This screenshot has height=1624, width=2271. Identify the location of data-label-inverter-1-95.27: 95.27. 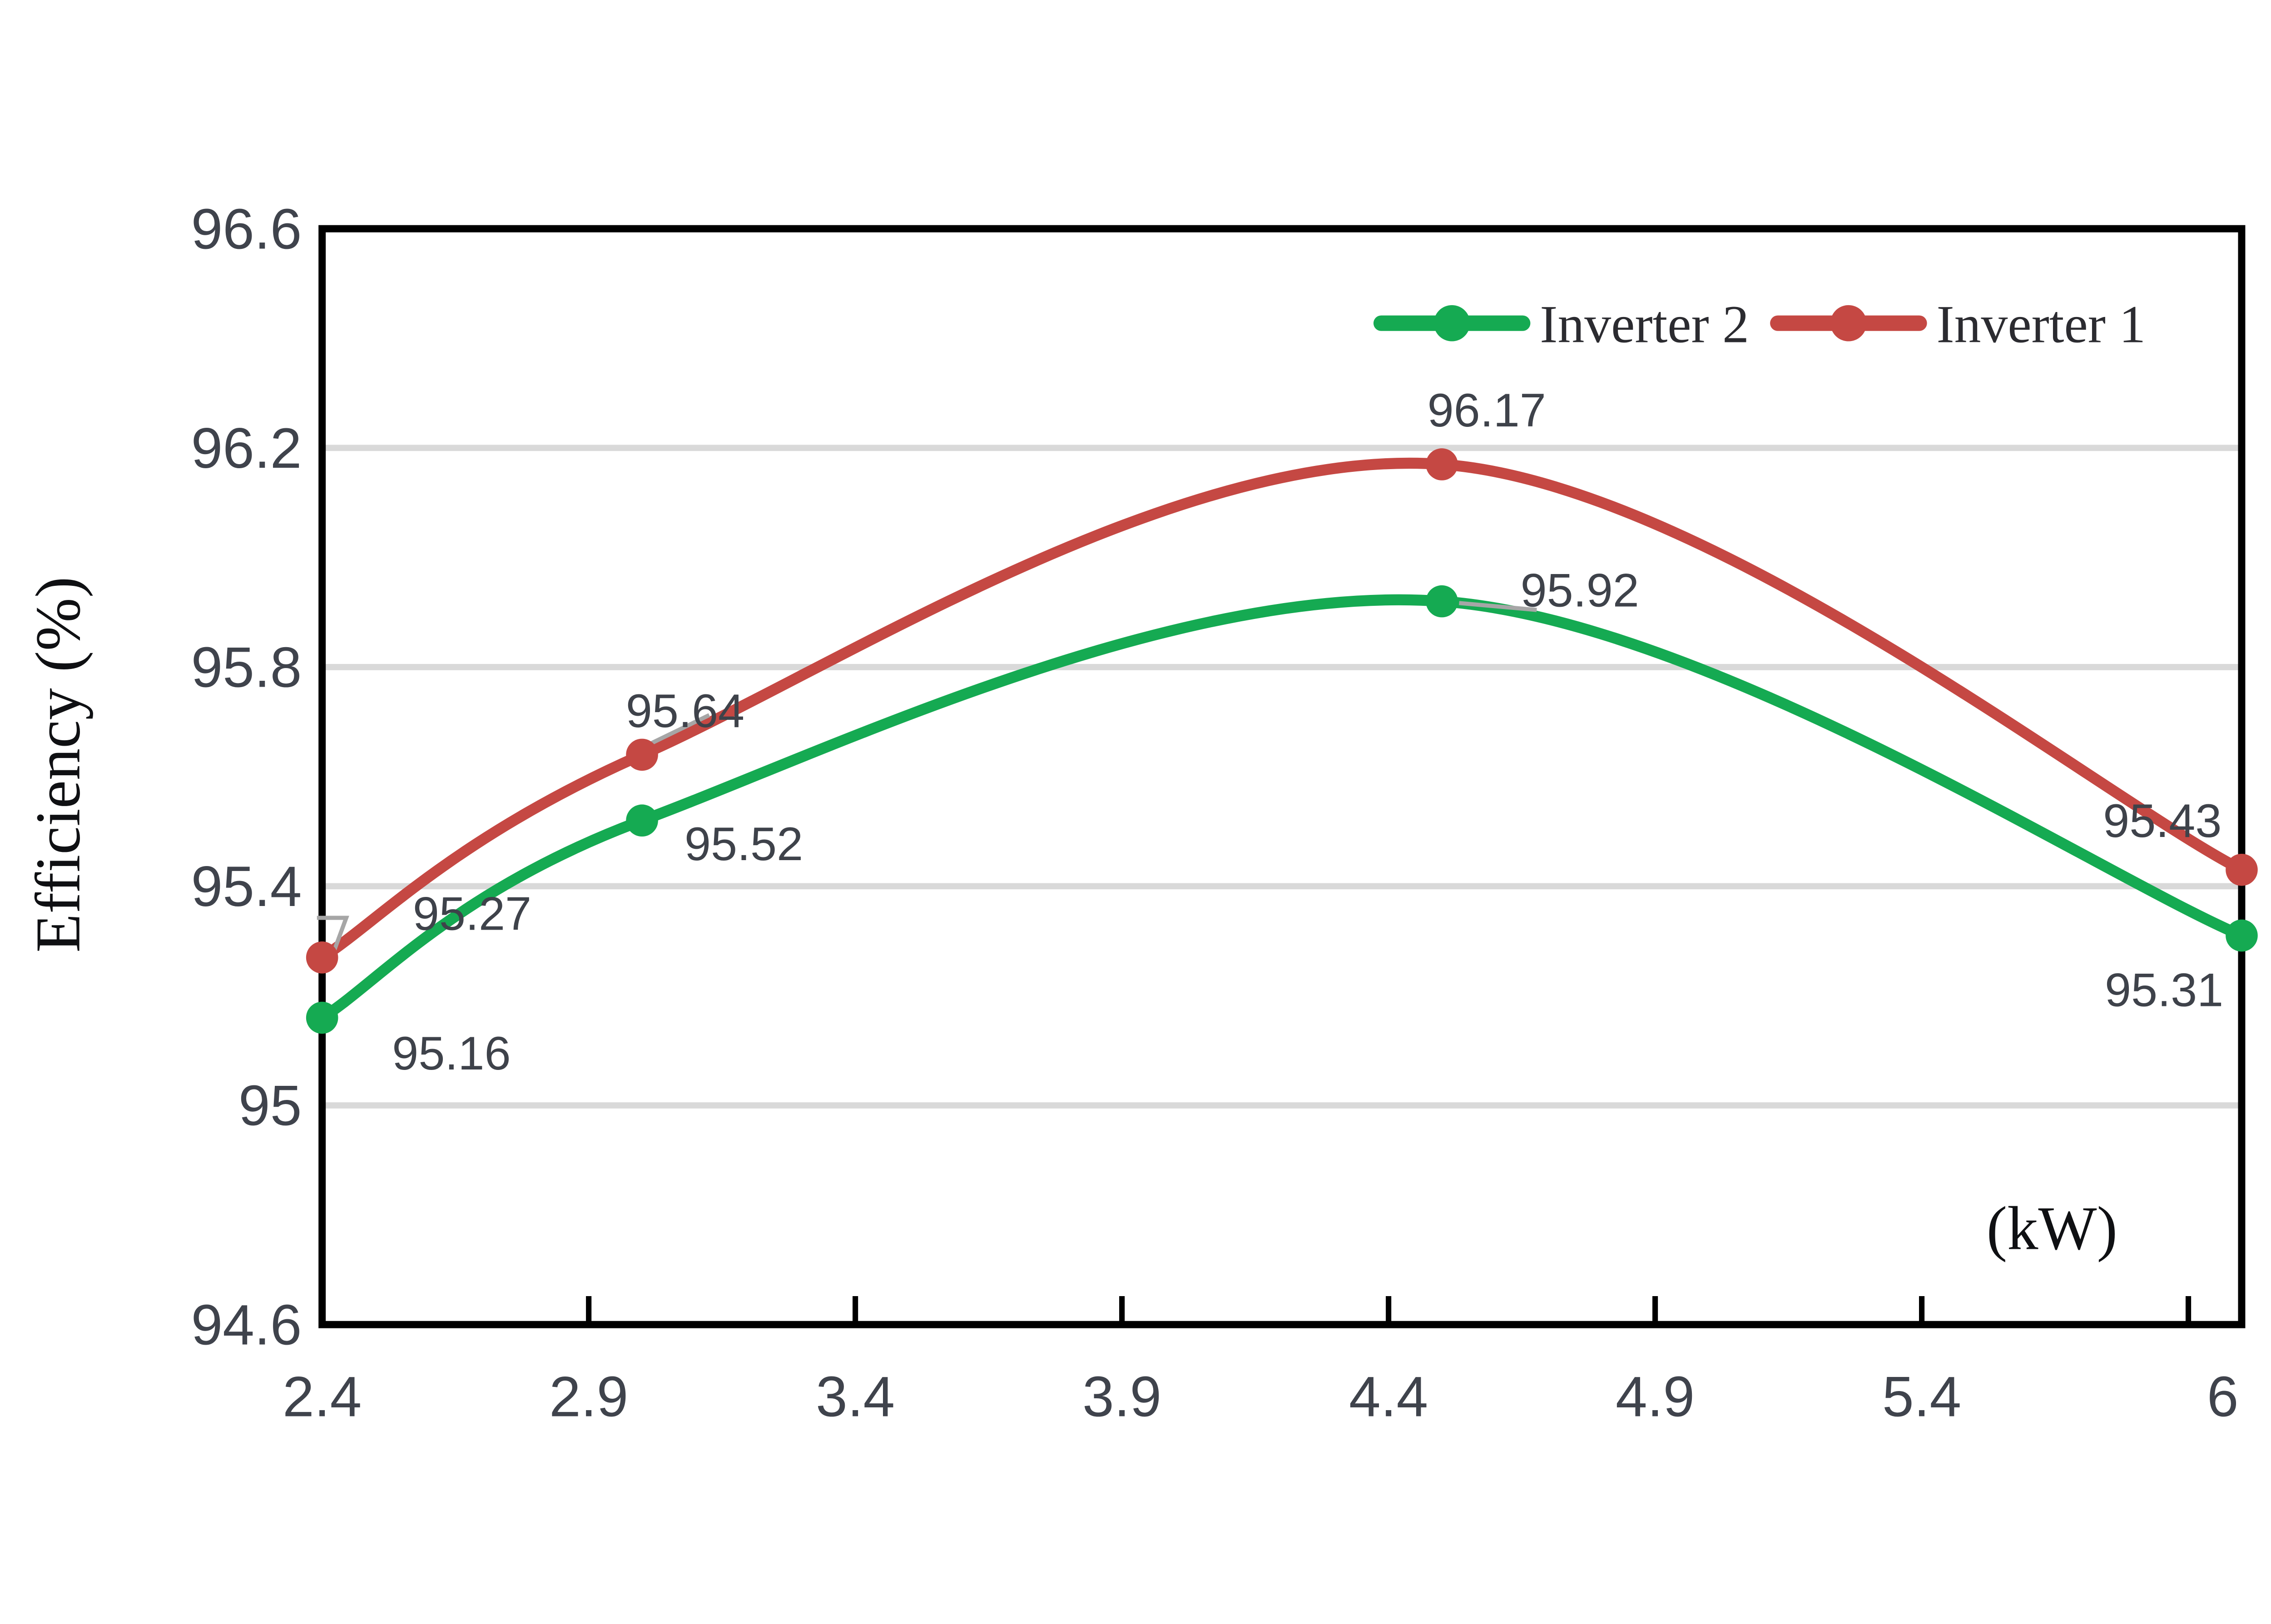
(472, 914).